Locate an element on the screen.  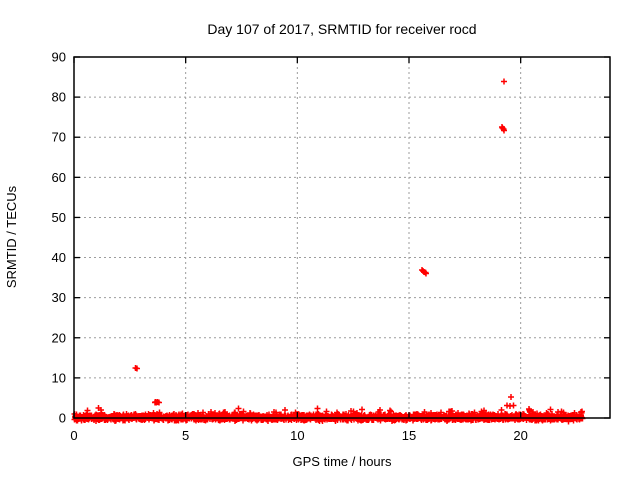
y-tick-label: 30 is located at coordinates (59, 297).